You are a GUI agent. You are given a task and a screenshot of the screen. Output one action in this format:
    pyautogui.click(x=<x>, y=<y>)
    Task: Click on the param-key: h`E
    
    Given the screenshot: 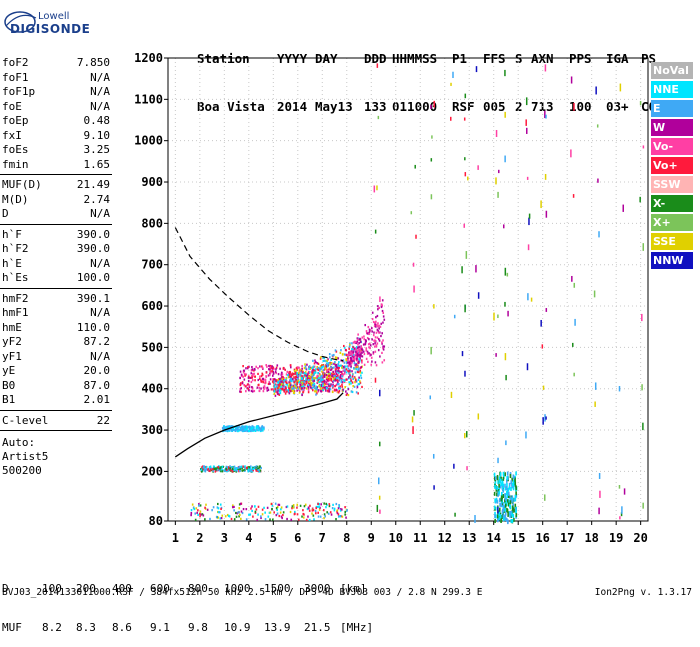 What is the action you would take?
    pyautogui.click(x=12, y=263)
    